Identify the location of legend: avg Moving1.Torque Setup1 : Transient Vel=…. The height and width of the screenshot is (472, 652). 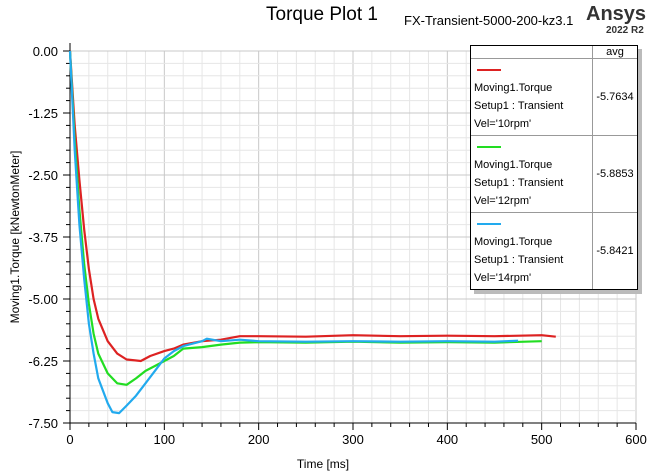
(554, 167).